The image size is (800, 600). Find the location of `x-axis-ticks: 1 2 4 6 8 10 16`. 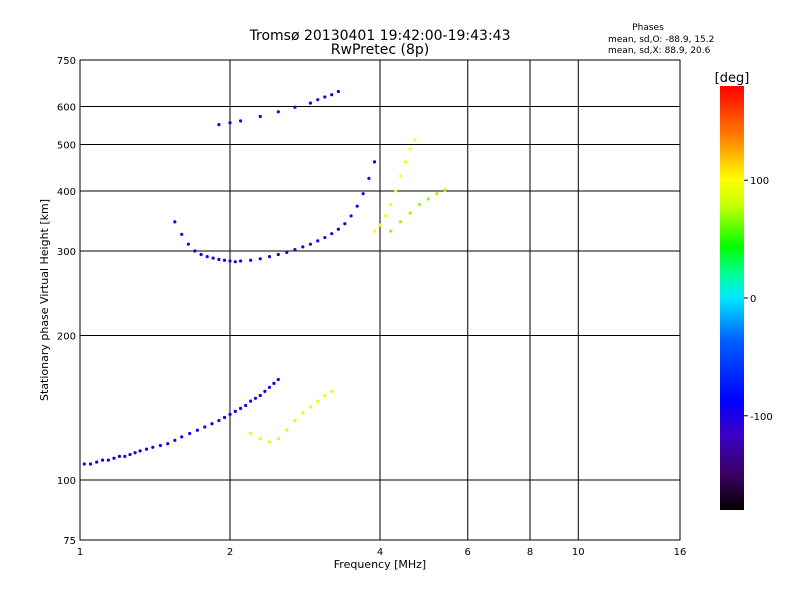

x-axis-ticks: 1 2 4 6 8 10 16 is located at coordinates (382, 552).